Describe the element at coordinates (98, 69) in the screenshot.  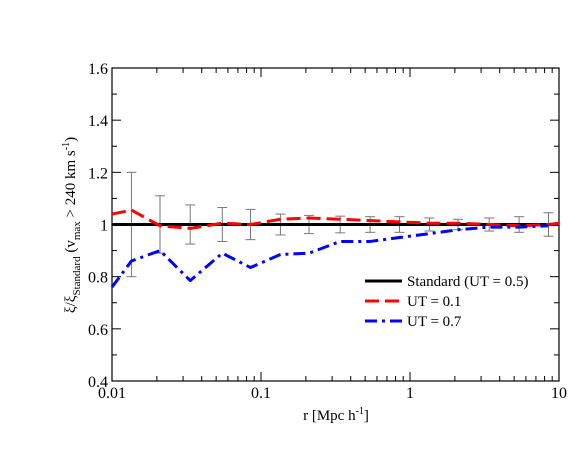
I see `y-tick-label: 1.6` at that location.